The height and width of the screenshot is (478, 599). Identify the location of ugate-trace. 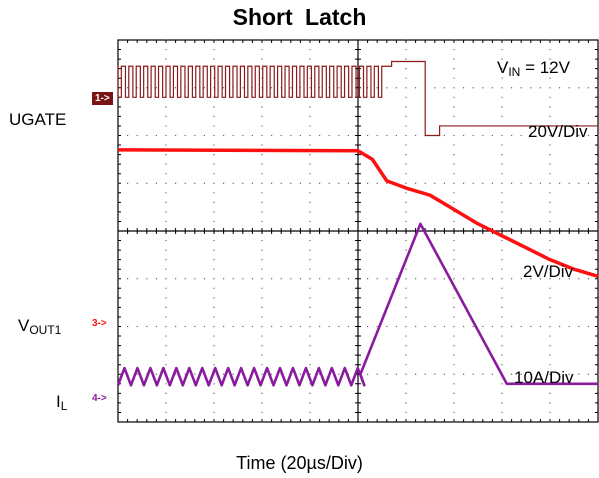
(357, 98).